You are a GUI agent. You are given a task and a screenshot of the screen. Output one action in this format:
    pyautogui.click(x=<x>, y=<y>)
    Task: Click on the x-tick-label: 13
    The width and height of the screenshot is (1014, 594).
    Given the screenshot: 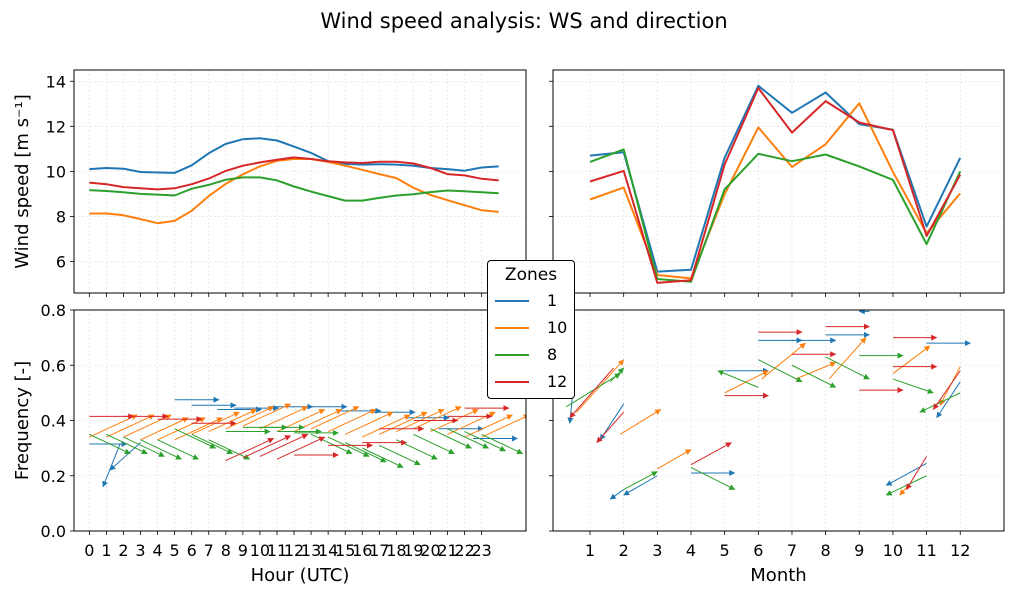 What is the action you would take?
    pyautogui.click(x=311, y=550)
    